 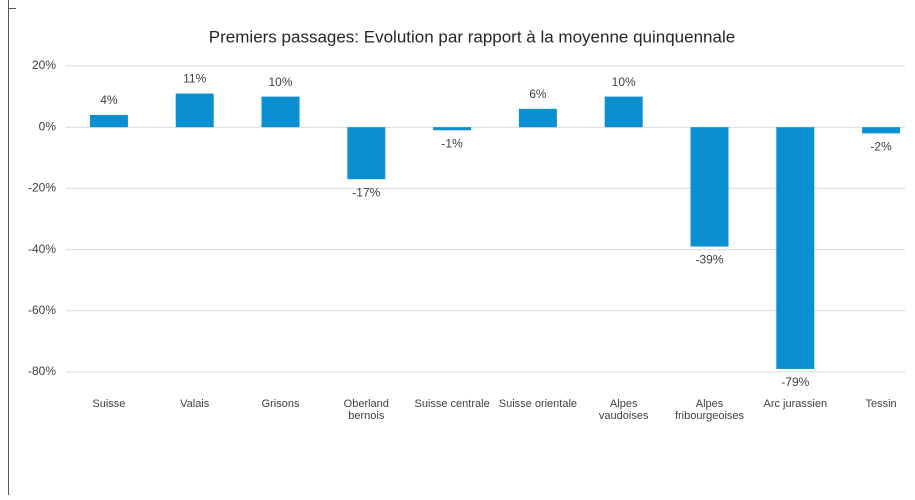 What do you see at coordinates (42, 371) in the screenshot?
I see `y-tick-label: -80%` at bounding box center [42, 371].